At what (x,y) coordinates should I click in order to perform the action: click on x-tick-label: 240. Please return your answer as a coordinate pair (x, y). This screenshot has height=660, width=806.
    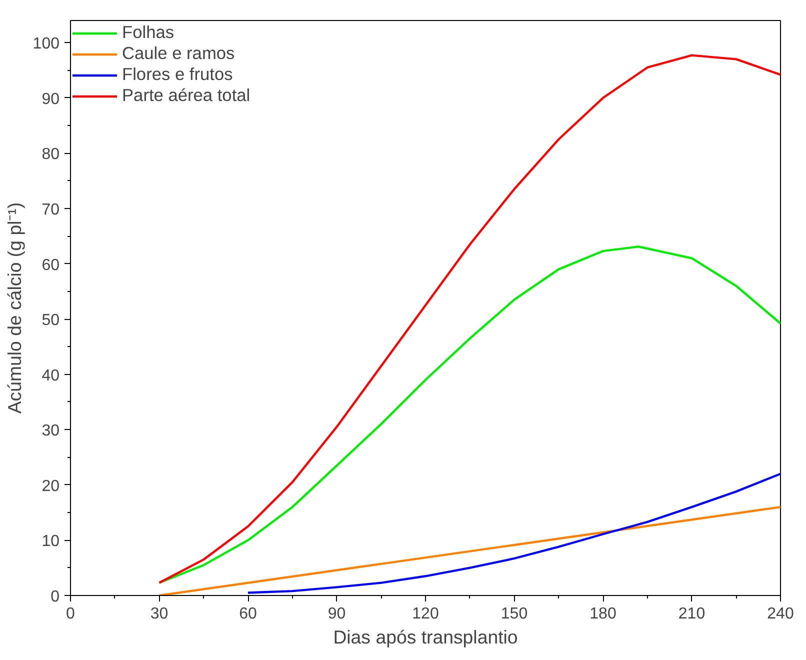
    Looking at the image, I should click on (780, 614).